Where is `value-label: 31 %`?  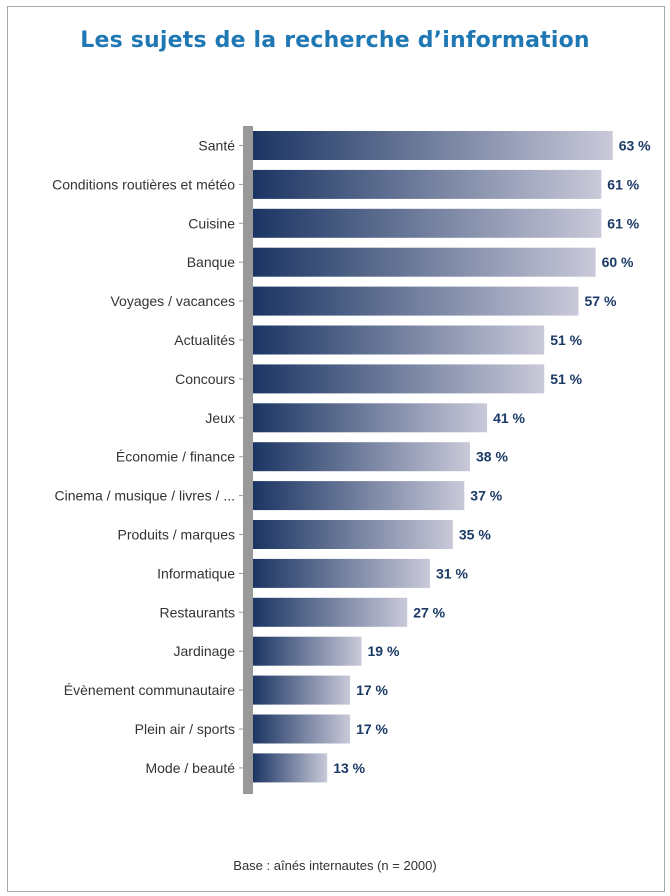 value-label: 31 % is located at coordinates (452, 573).